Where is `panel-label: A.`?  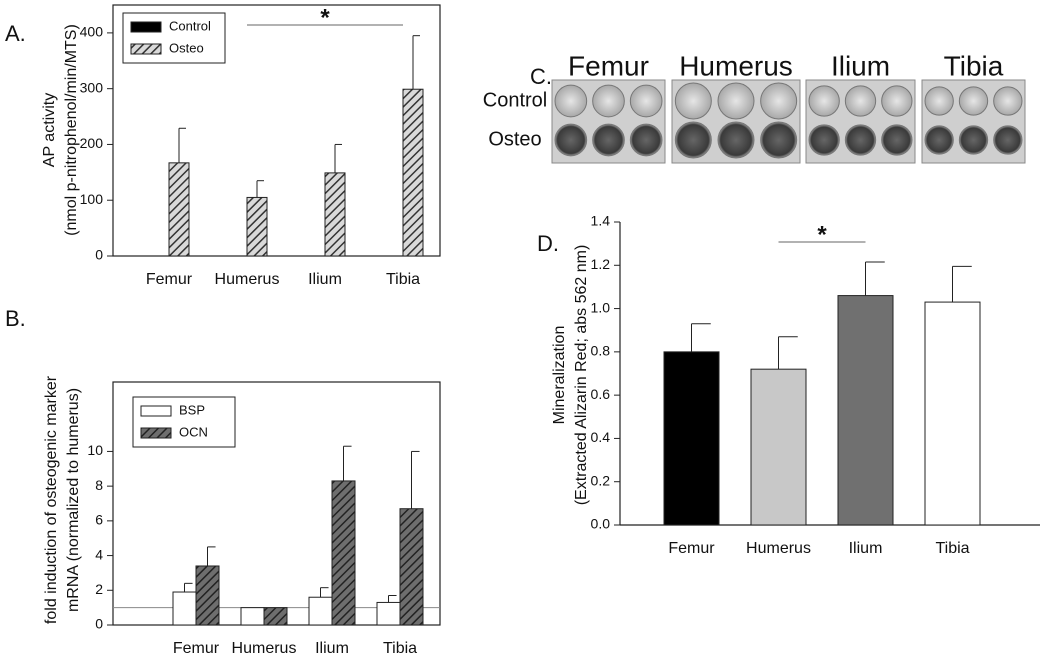
panel-label: A. is located at coordinates (15, 33).